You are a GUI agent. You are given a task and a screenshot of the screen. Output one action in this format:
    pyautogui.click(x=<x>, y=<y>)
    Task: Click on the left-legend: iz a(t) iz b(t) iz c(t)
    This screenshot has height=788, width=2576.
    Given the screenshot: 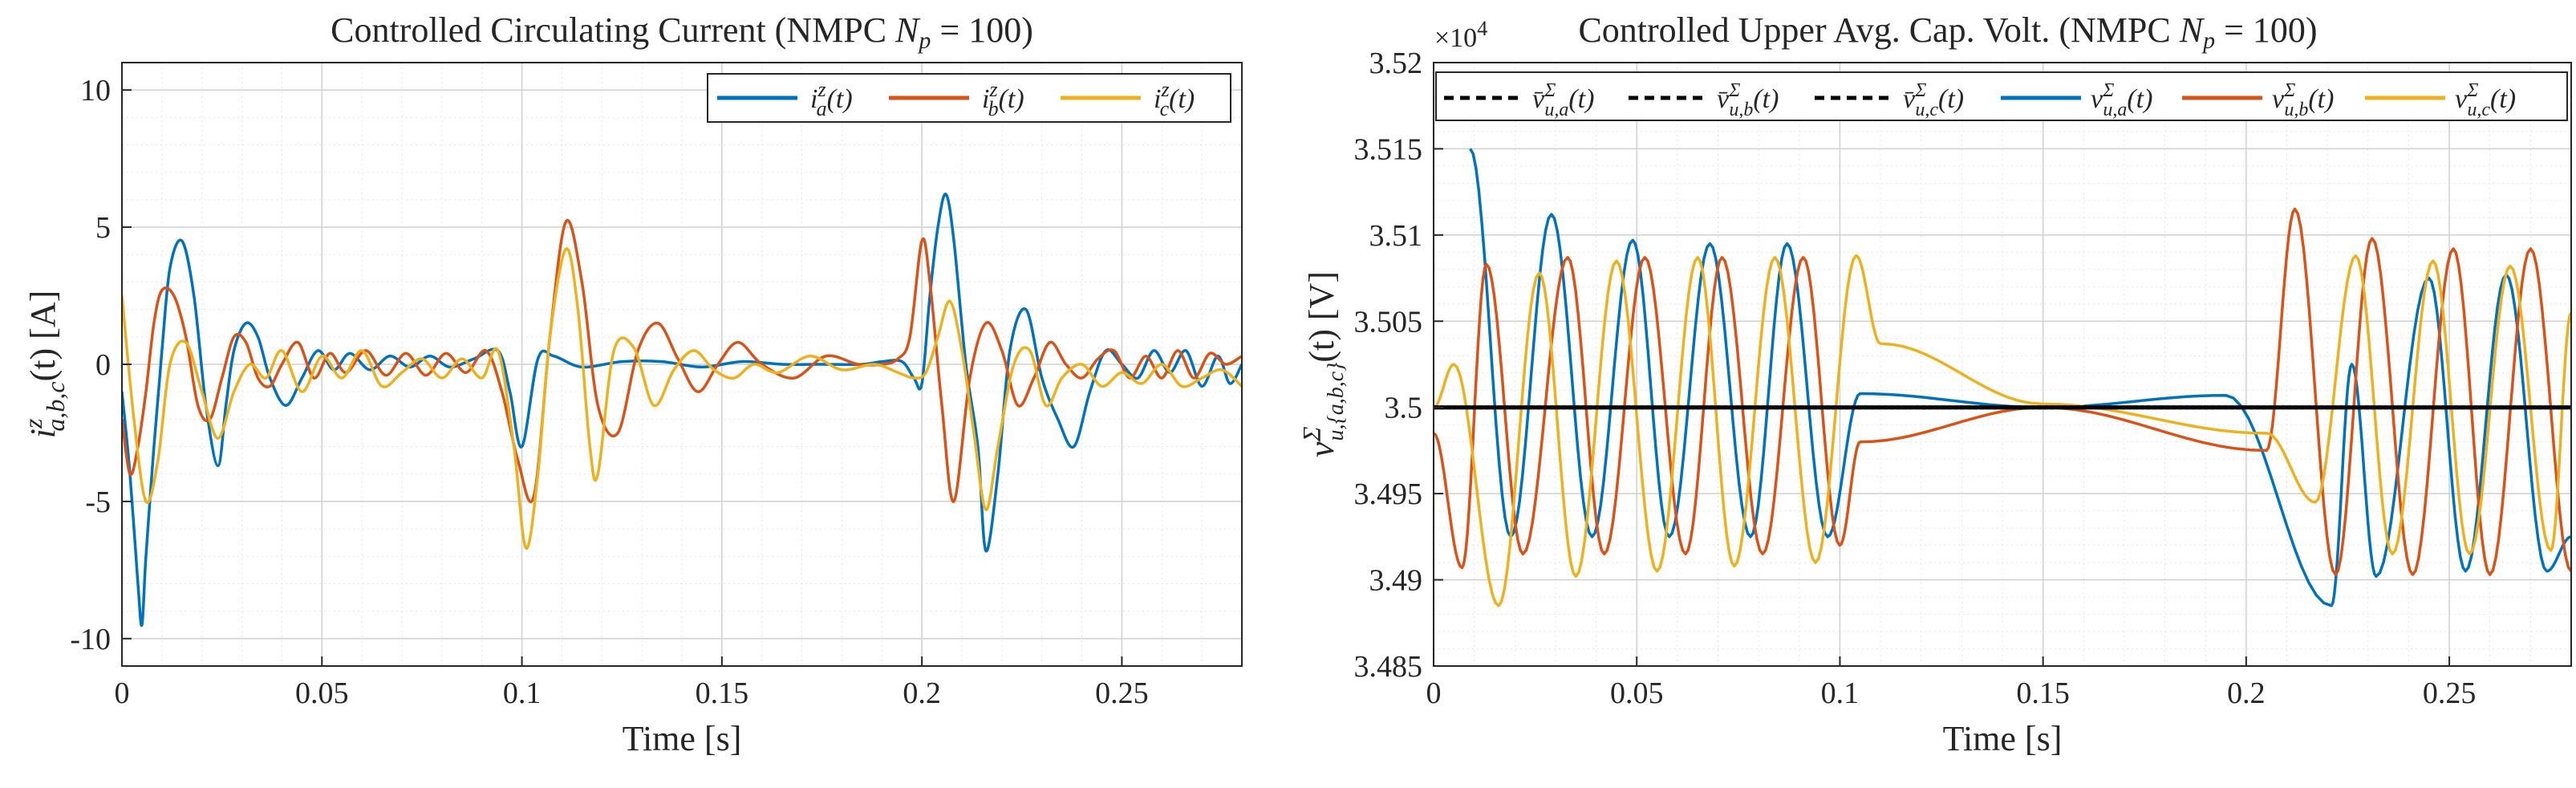 What is the action you would take?
    pyautogui.click(x=969, y=98)
    